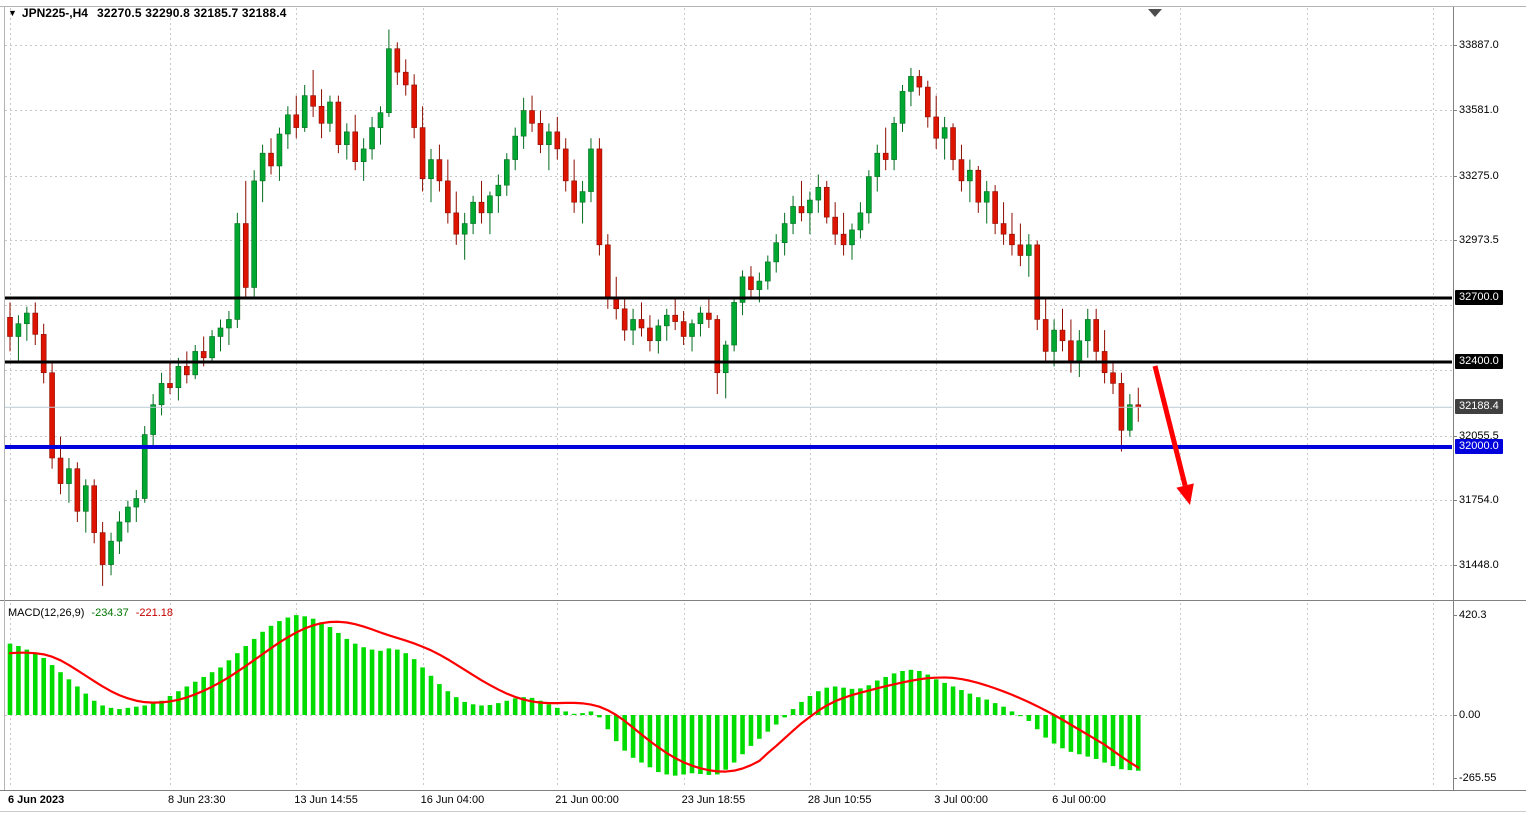  Describe the element at coordinates (90, 613) in the screenshot. I see `macd-indicator-label: MACD(12,26,9) -234.37 -221.18` at that location.